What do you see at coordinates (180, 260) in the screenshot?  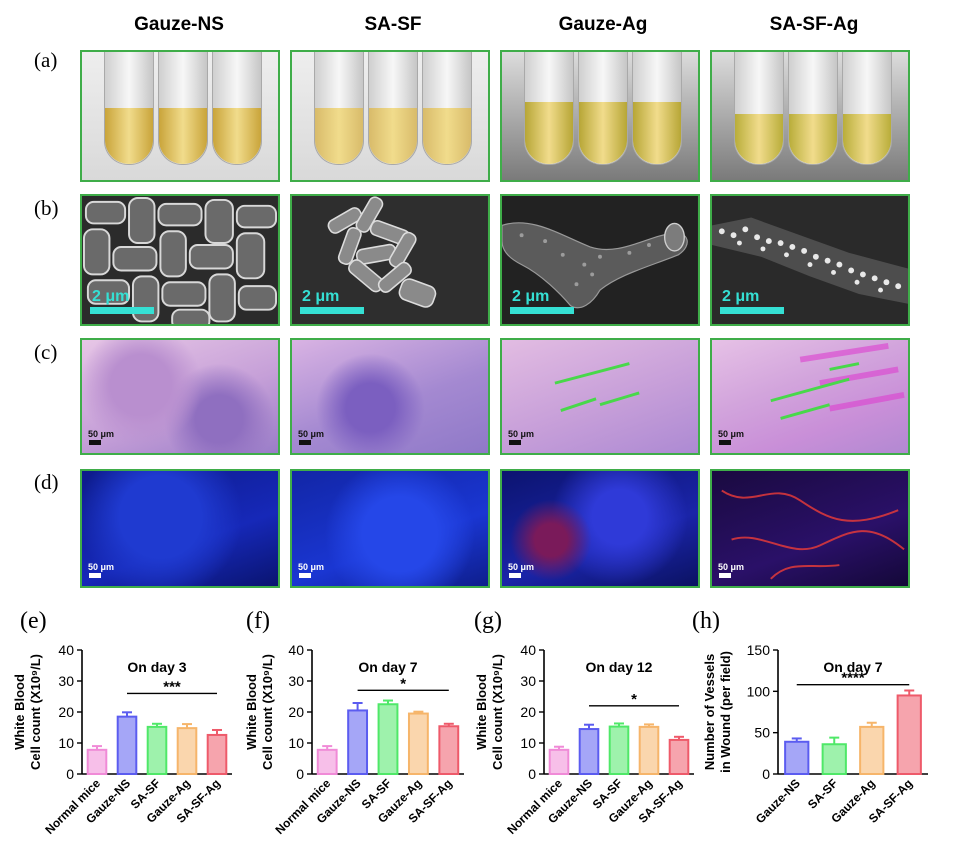 I see `sem-image-gauze-ns: 2 μm` at bounding box center [180, 260].